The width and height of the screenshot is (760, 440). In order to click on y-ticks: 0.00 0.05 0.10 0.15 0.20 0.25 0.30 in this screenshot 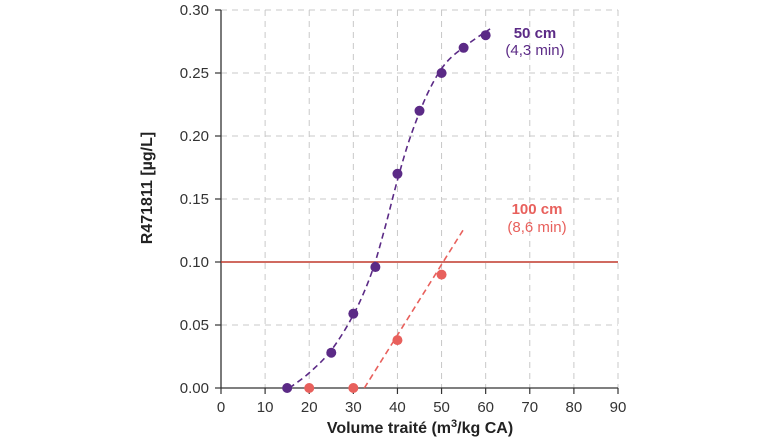, I will do `click(200, 199)`.